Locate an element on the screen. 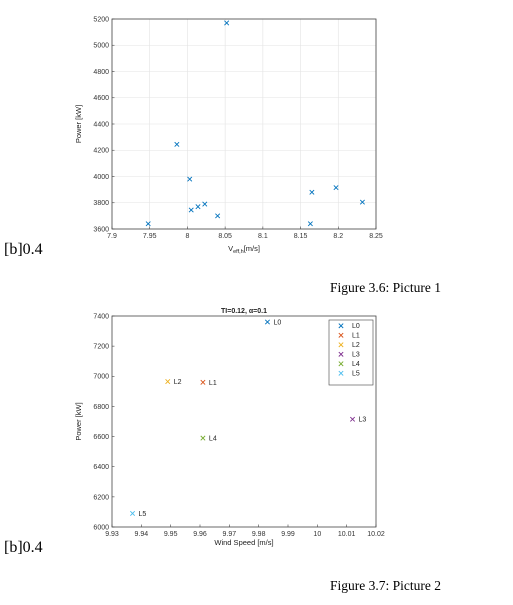 The height and width of the screenshot is (605, 513). chart2-legend-marker-l2 is located at coordinates (341, 345).